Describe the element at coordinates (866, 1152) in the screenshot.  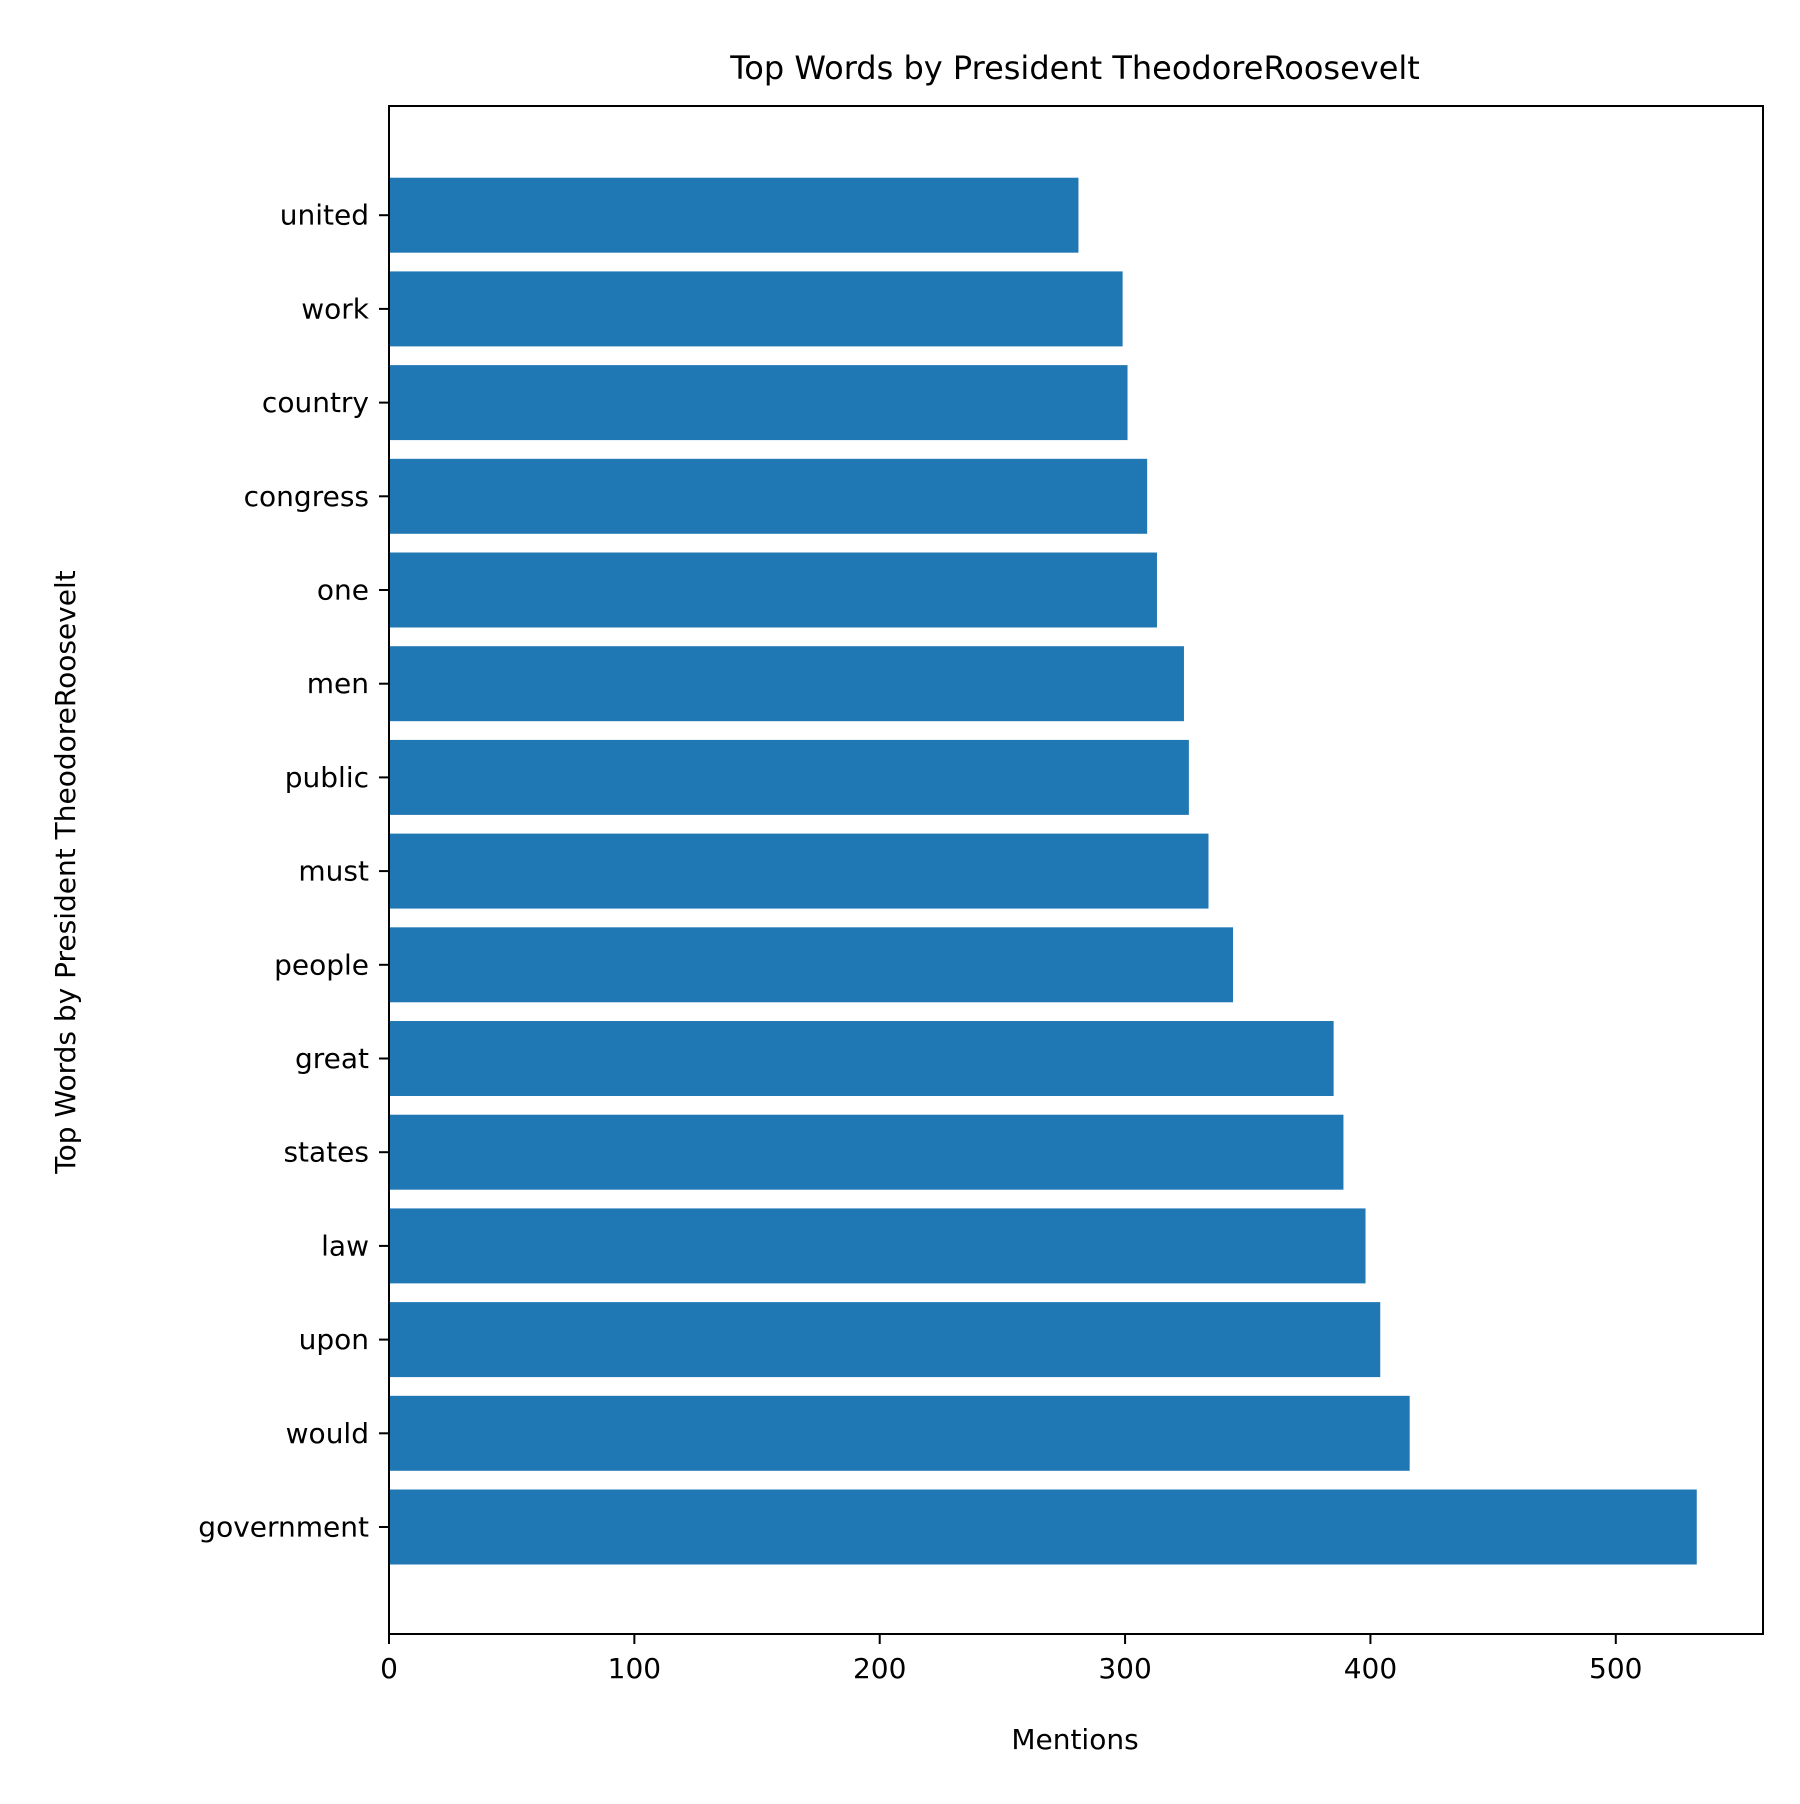
I see `bar-states` at that location.